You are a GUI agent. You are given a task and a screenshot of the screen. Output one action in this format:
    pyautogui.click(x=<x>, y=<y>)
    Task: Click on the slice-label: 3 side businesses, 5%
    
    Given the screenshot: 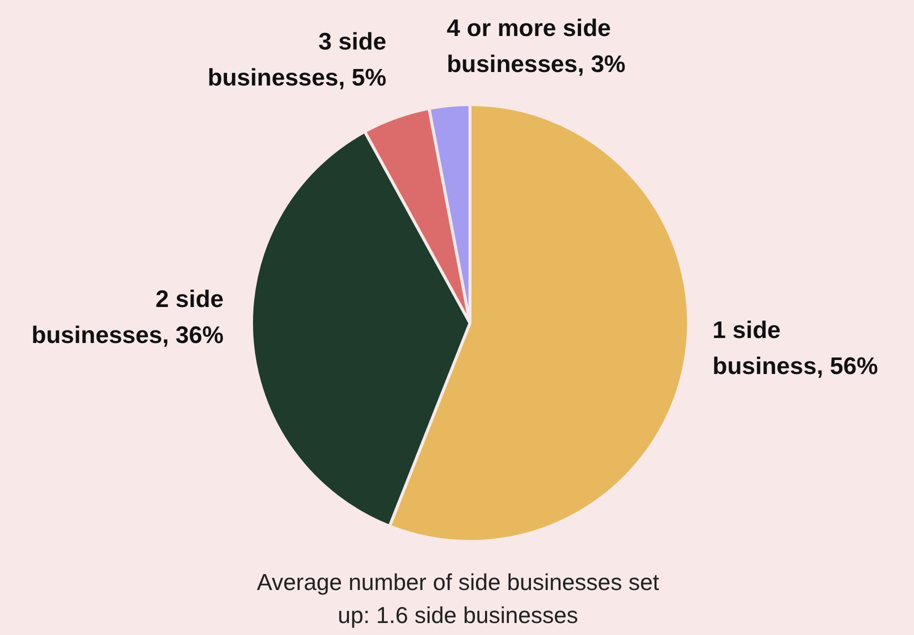 What is the action you would take?
    pyautogui.click(x=297, y=60)
    